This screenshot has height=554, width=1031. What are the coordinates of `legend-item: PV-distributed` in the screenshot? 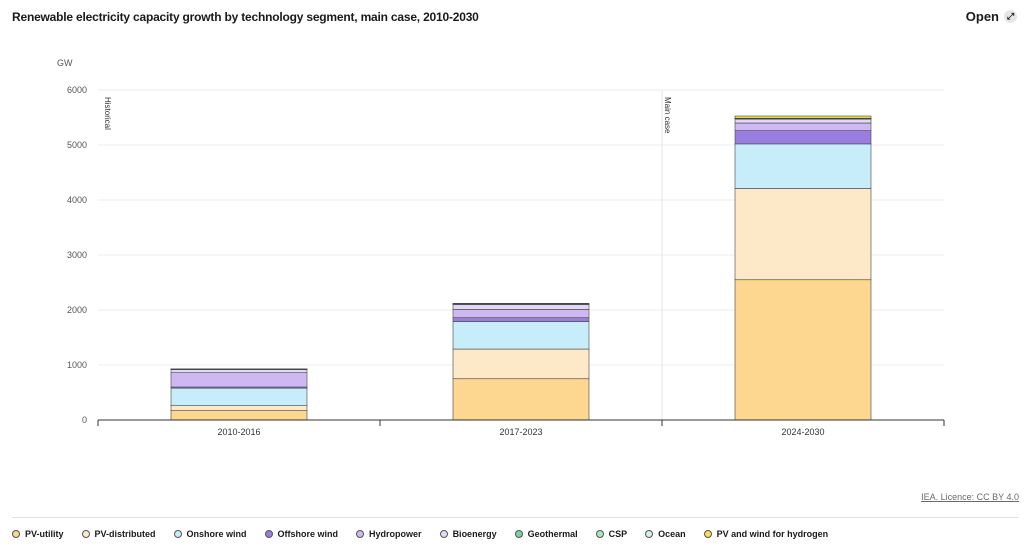 It's located at (118, 534).